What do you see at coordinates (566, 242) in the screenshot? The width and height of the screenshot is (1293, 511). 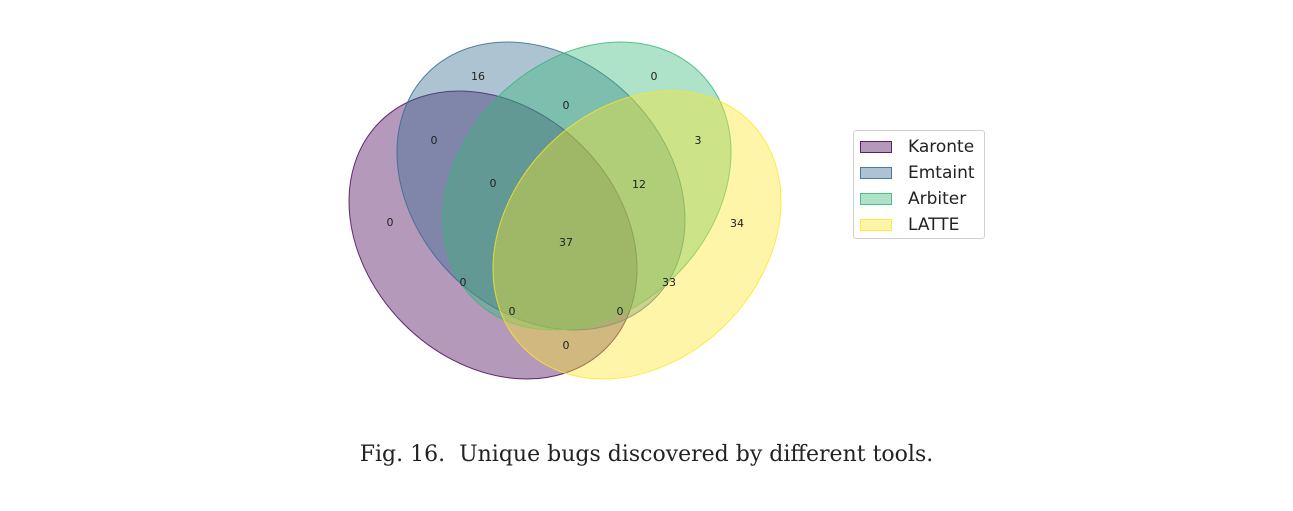 I see `region-label-karonte-emtaint-arbiter-latte: 37` at bounding box center [566, 242].